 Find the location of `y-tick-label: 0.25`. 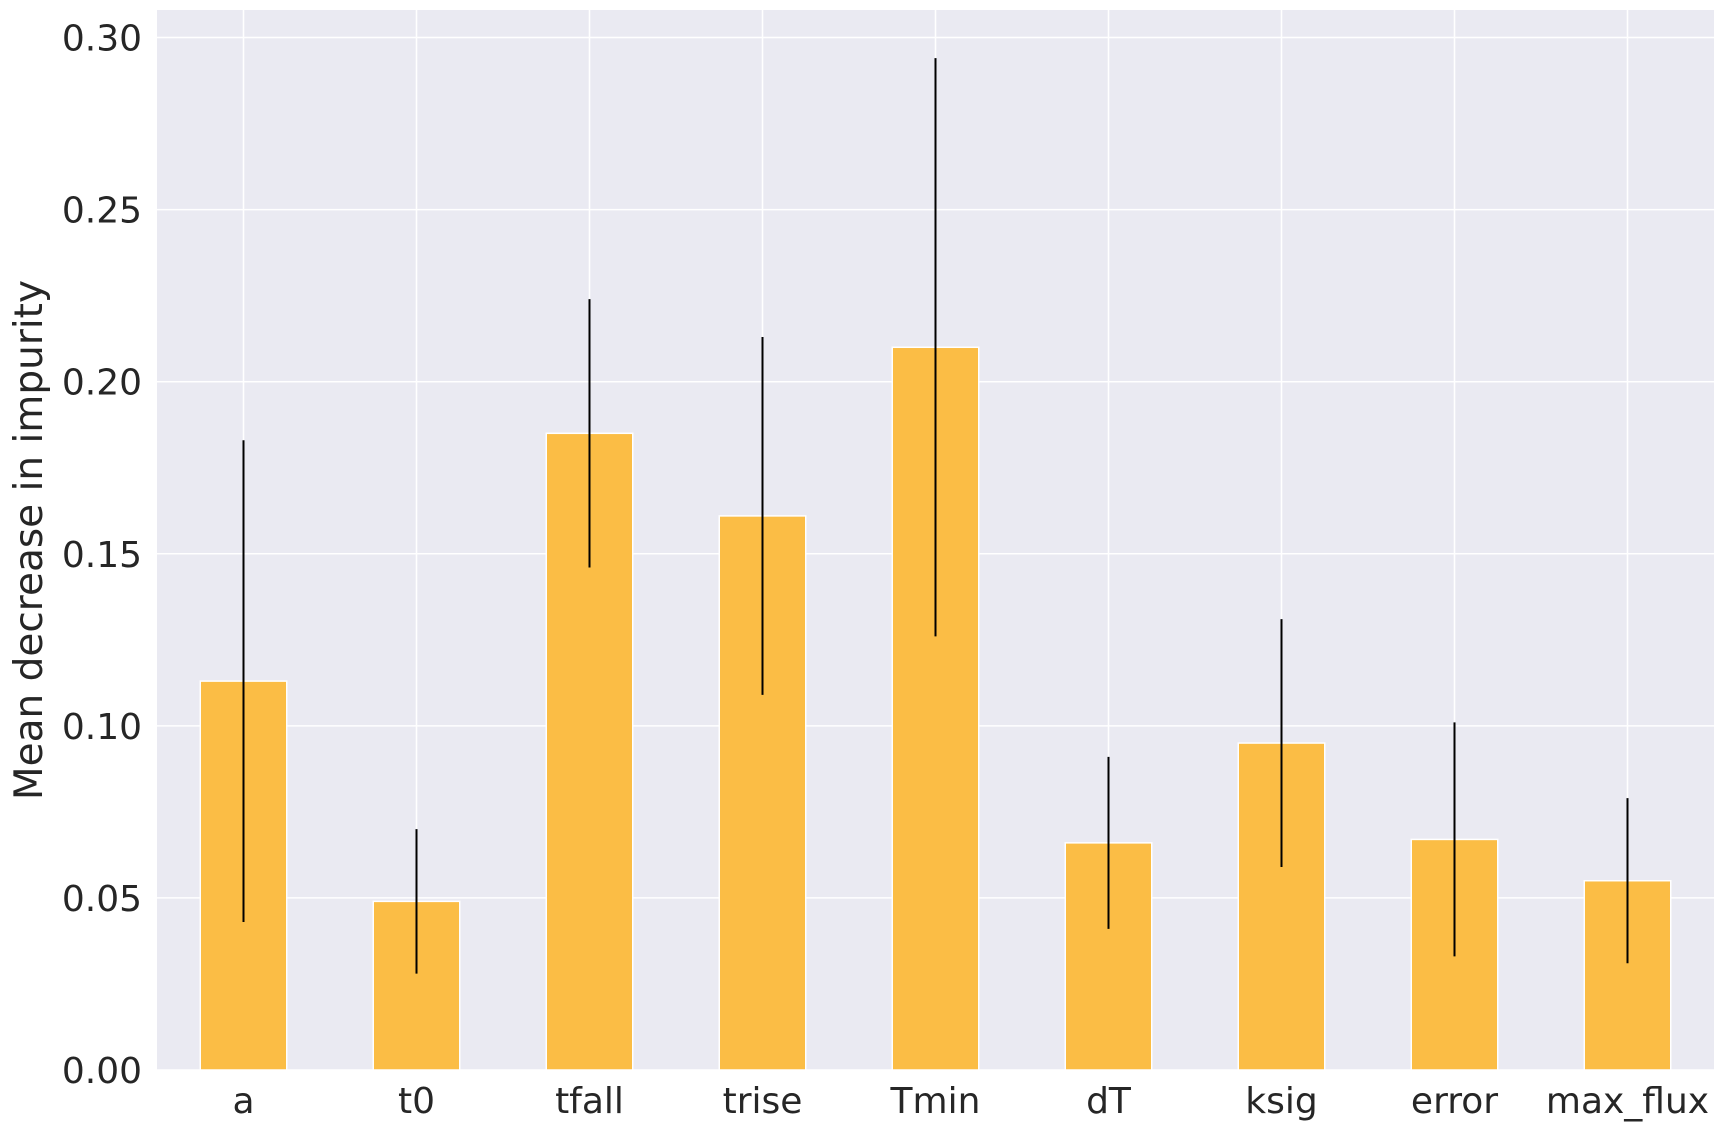

y-tick-label: 0.25 is located at coordinates (102, 211).